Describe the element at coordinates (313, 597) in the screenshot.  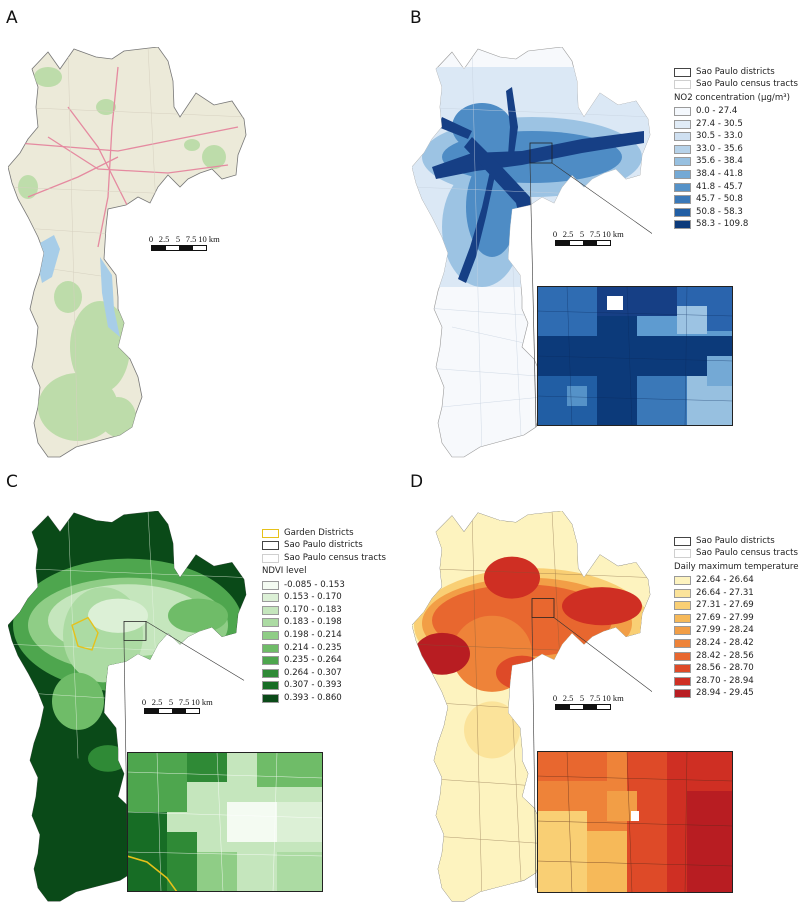
I see `legend-class-label: 0.153 - 0.170` at that location.